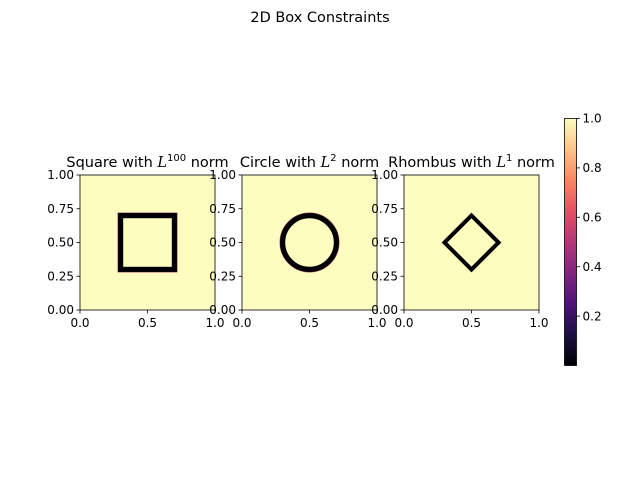  I want to click on constraint-rhombus, so click(471, 242).